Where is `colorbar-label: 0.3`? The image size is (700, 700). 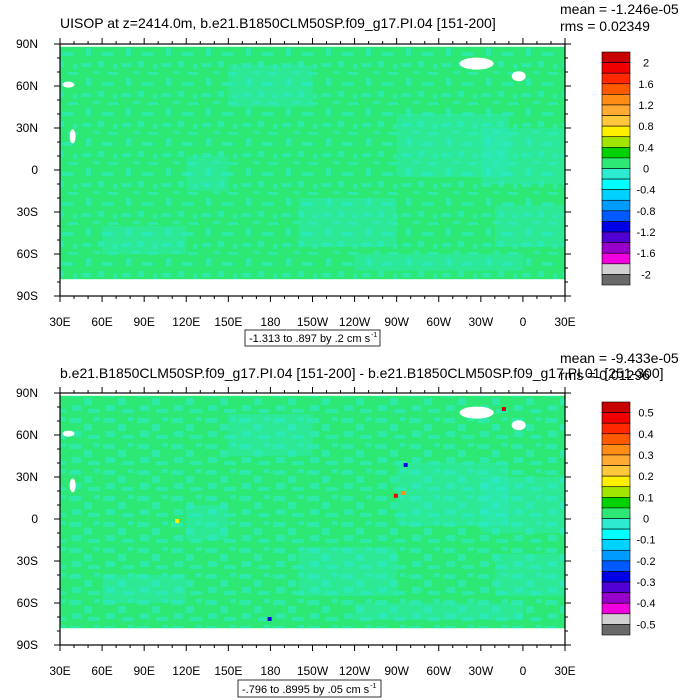 colorbar-label: 0.3 is located at coordinates (645, 456).